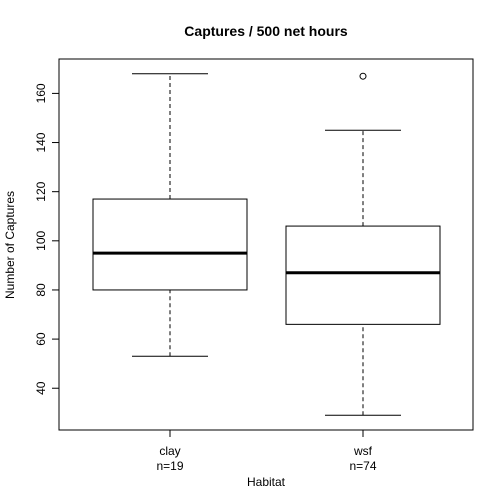 The height and width of the screenshot is (504, 504). What do you see at coordinates (266, 31) in the screenshot?
I see `chart-title: Captures / 500 net hours` at bounding box center [266, 31].